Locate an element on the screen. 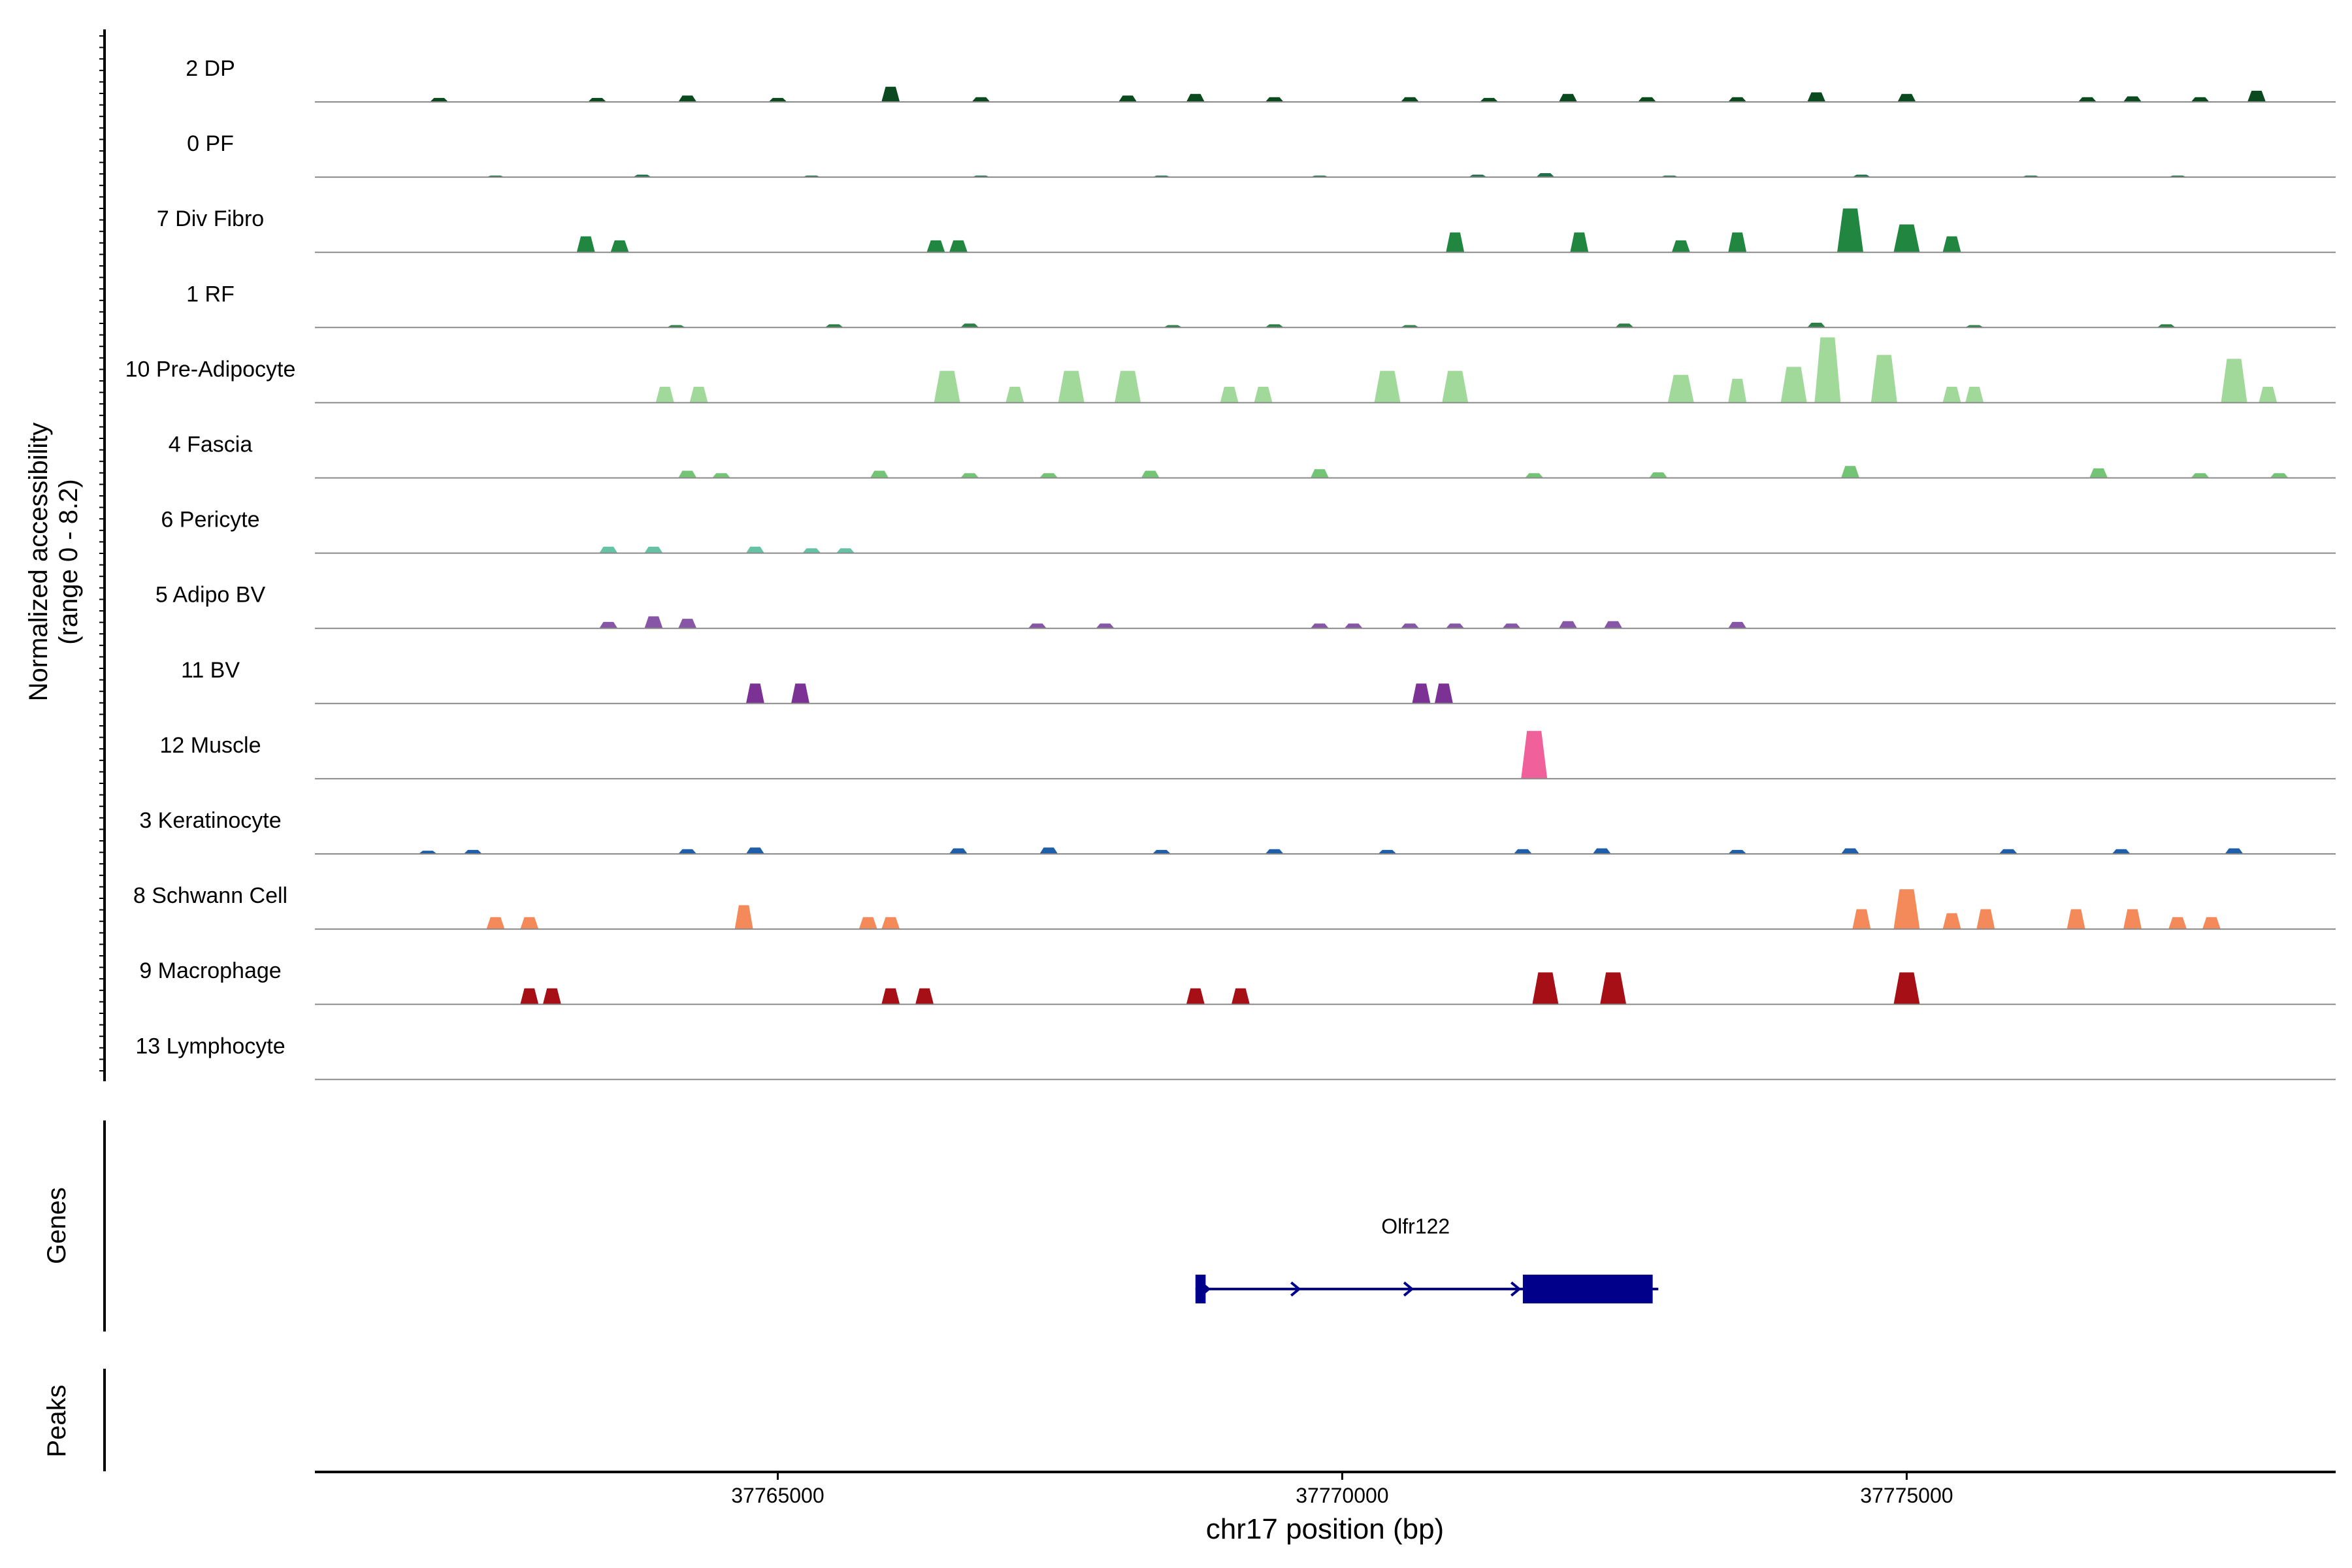 The width and height of the screenshot is (2352, 1568). peaks-panel: Peaks is located at coordinates (74, 1420).